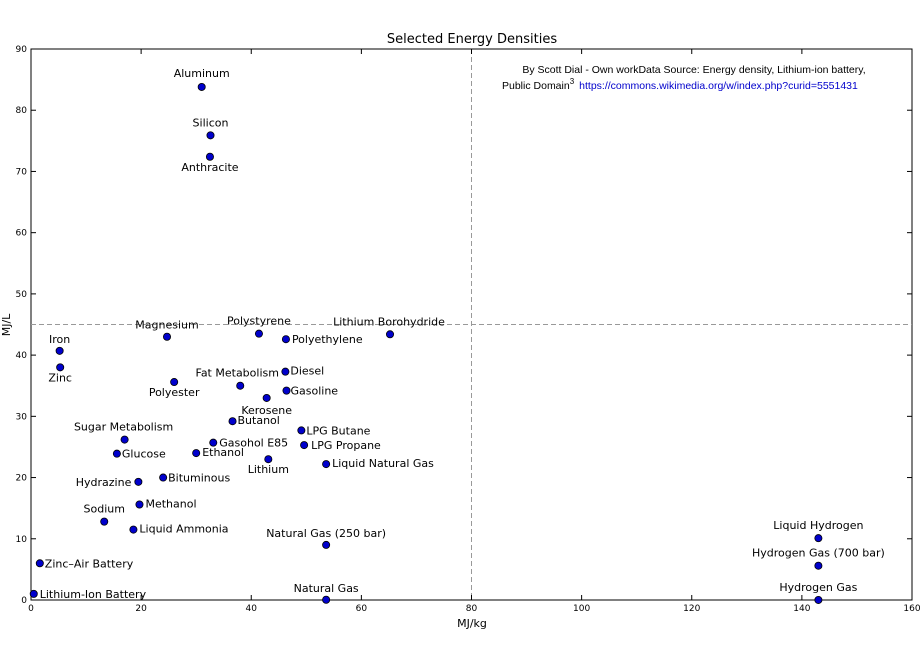 This screenshot has height=660, width=920. I want to click on x-tick-label: 60, so click(362, 609).